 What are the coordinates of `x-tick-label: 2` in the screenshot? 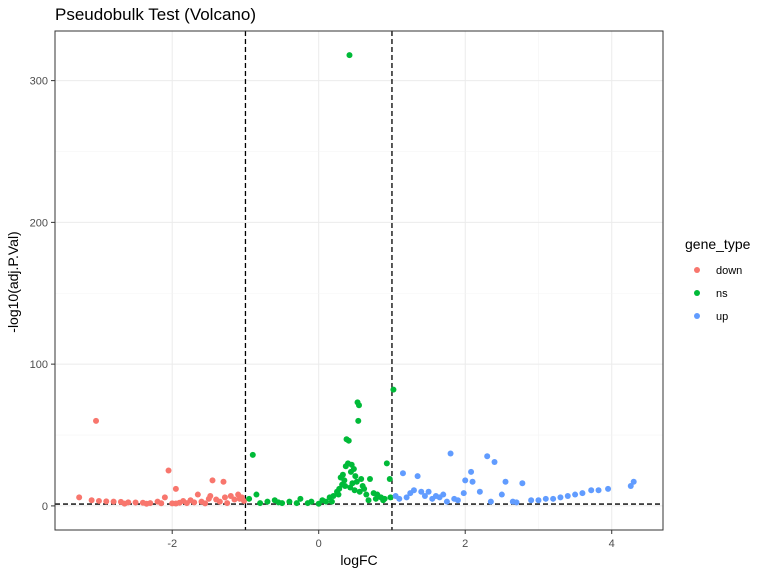 It's located at (465, 544).